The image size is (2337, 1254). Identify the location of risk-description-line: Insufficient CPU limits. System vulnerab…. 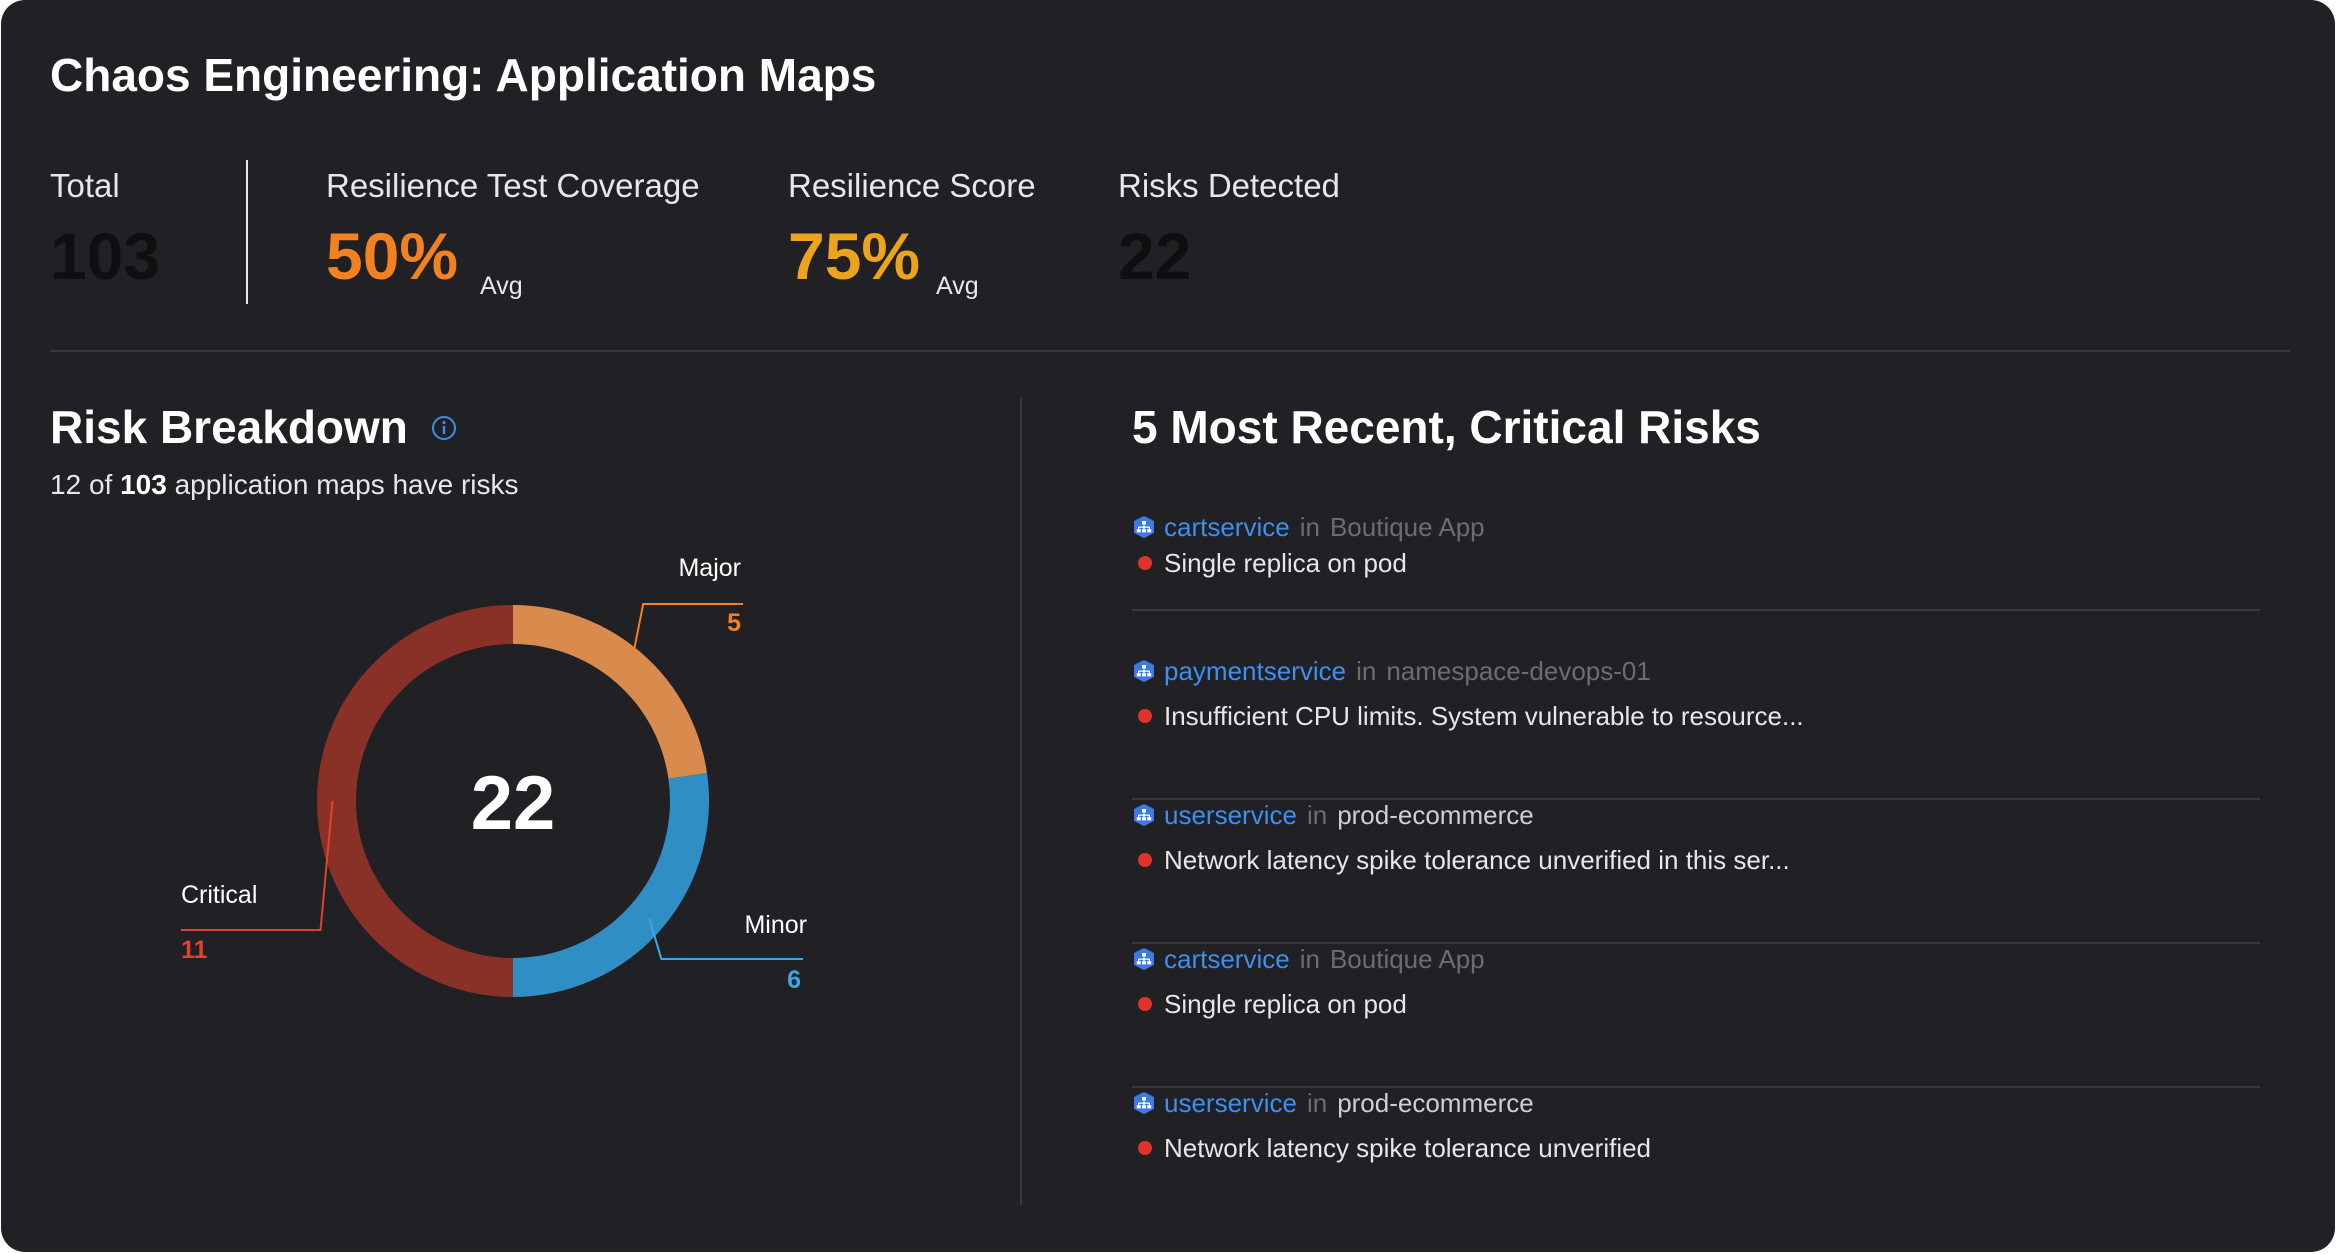
(1468, 716).